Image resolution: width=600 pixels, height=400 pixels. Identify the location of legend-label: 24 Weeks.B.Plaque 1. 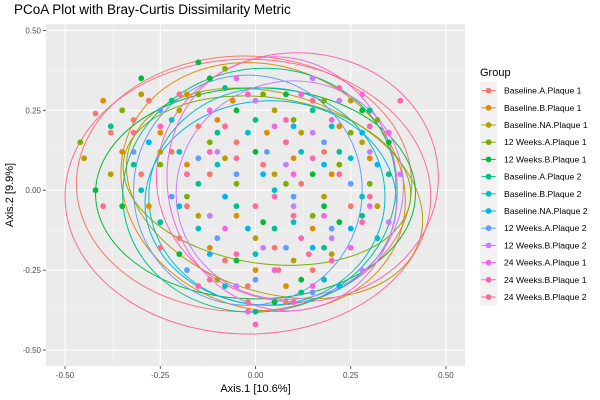
(545, 280).